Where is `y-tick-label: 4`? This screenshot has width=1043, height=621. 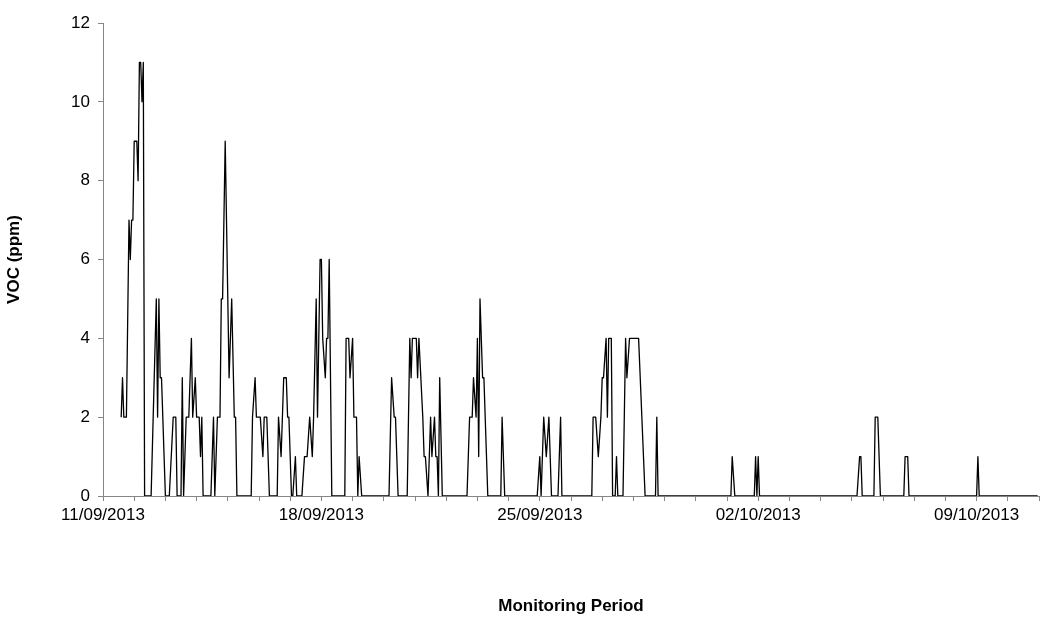 y-tick-label: 4 is located at coordinates (85, 338).